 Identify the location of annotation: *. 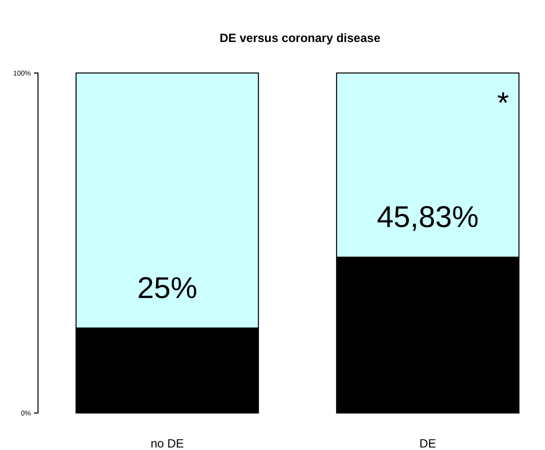
(503, 103).